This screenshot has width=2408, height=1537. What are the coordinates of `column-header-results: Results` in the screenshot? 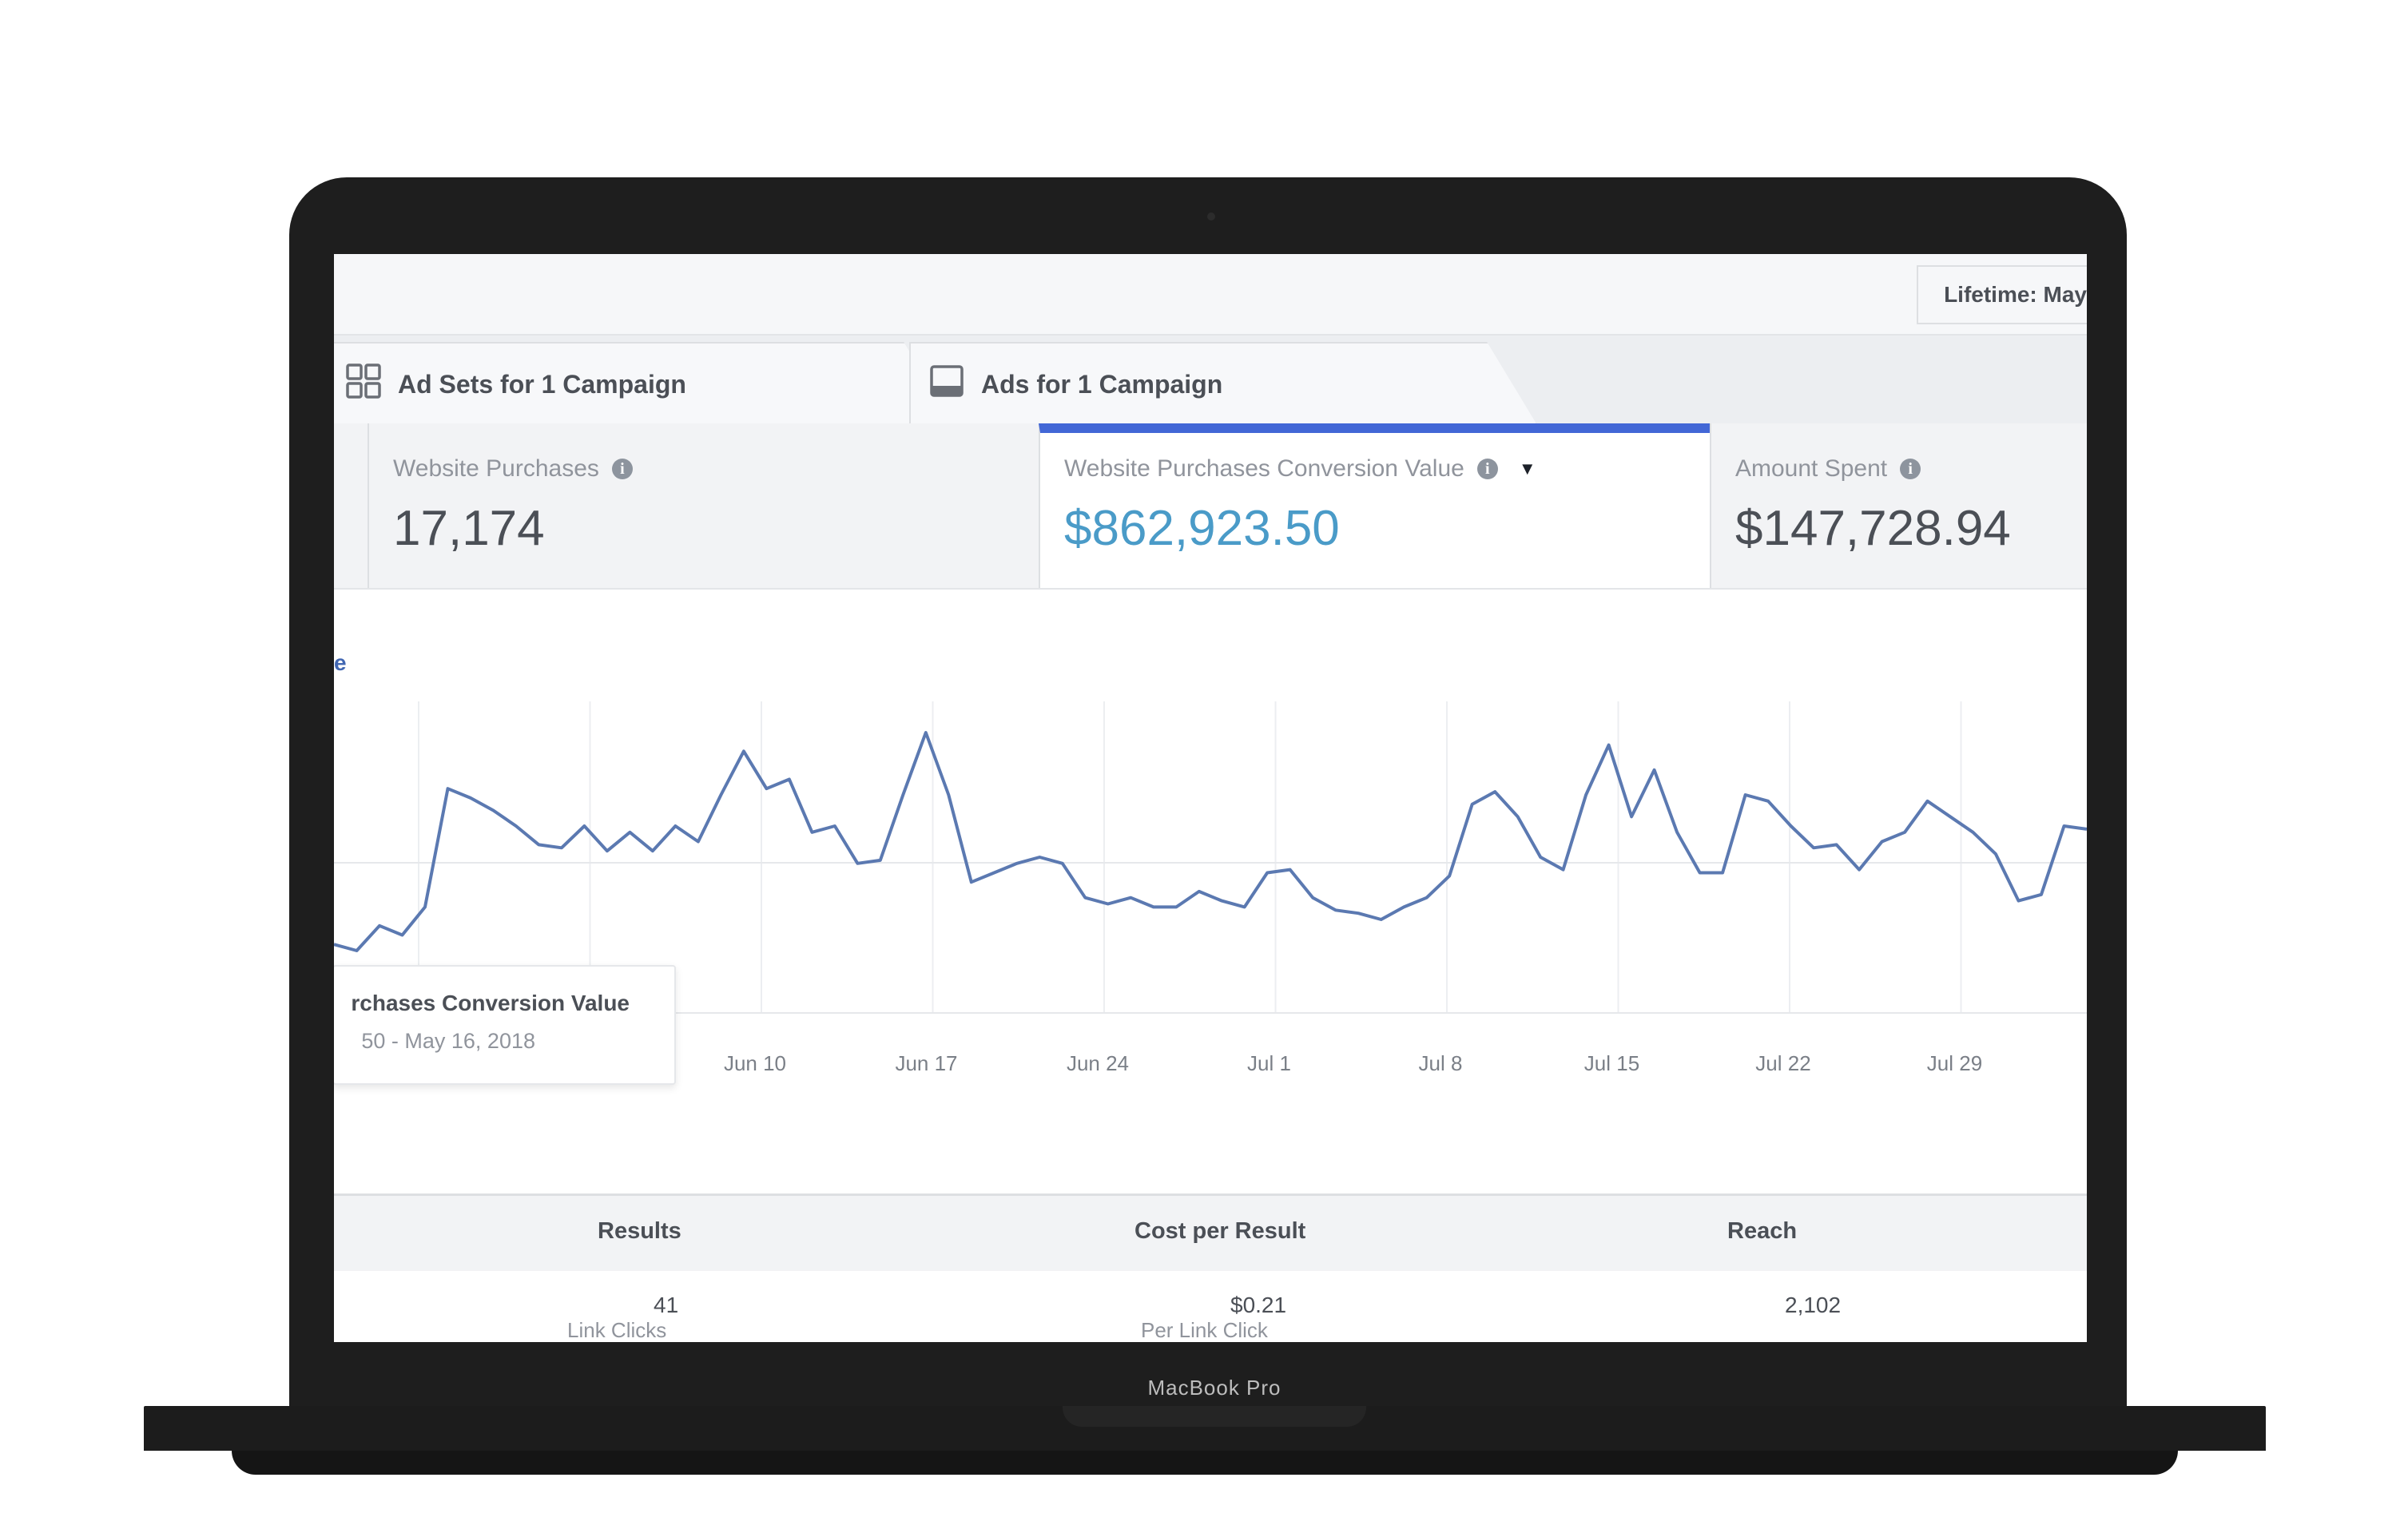 It's located at (640, 1231).